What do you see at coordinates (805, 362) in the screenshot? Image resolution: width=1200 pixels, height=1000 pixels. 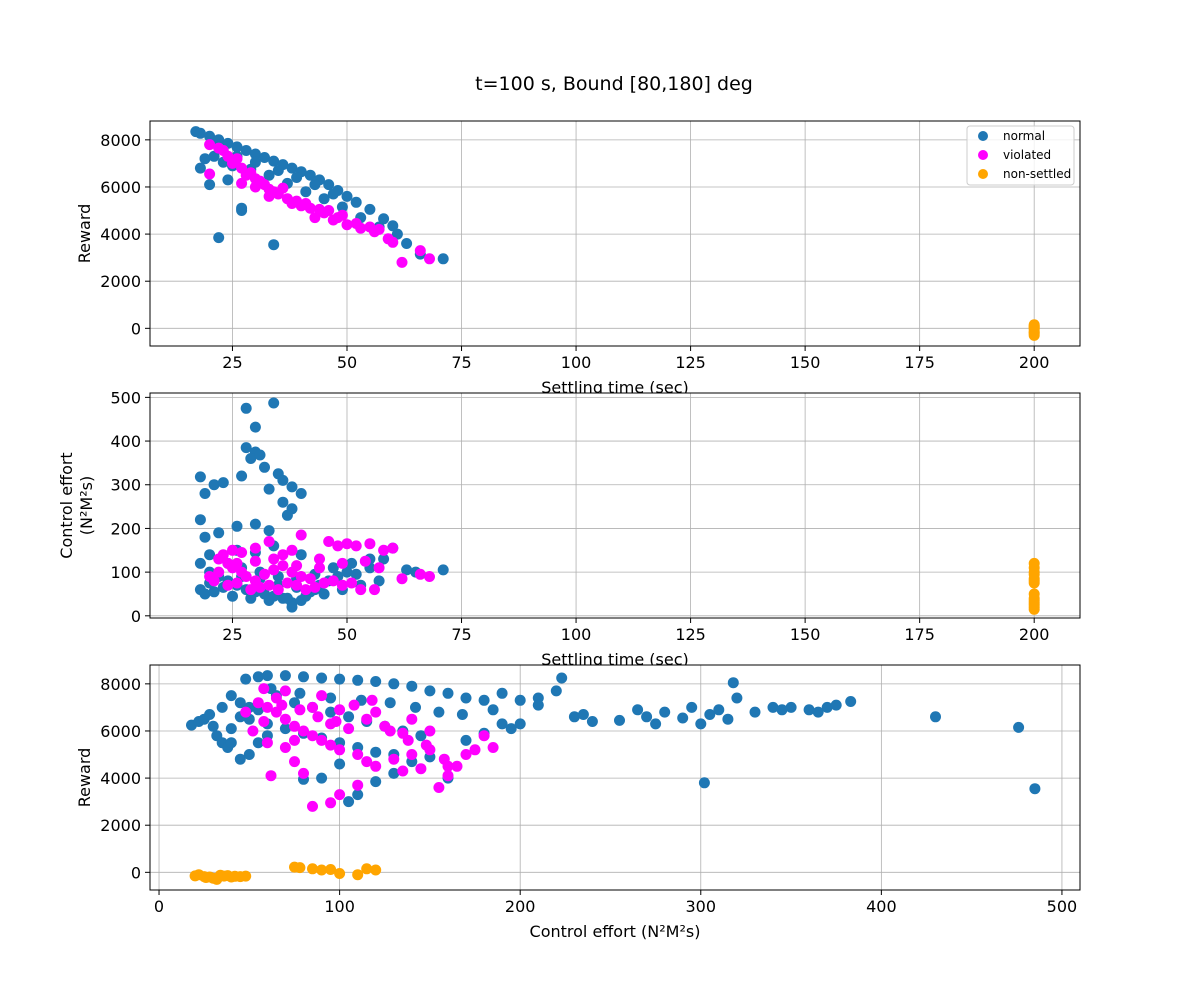 I see `x-tick-label: 150` at bounding box center [805, 362].